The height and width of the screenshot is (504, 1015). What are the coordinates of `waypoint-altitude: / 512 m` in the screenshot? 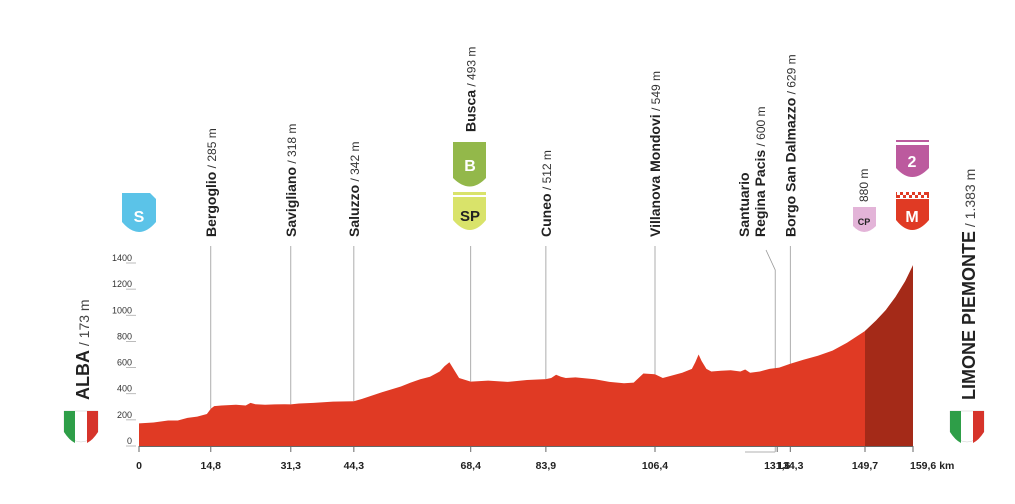 It's located at (547, 171).